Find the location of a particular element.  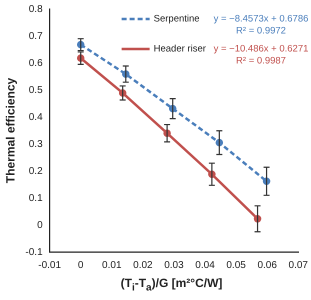

x-tick-label: 0.05 is located at coordinates (236, 265).